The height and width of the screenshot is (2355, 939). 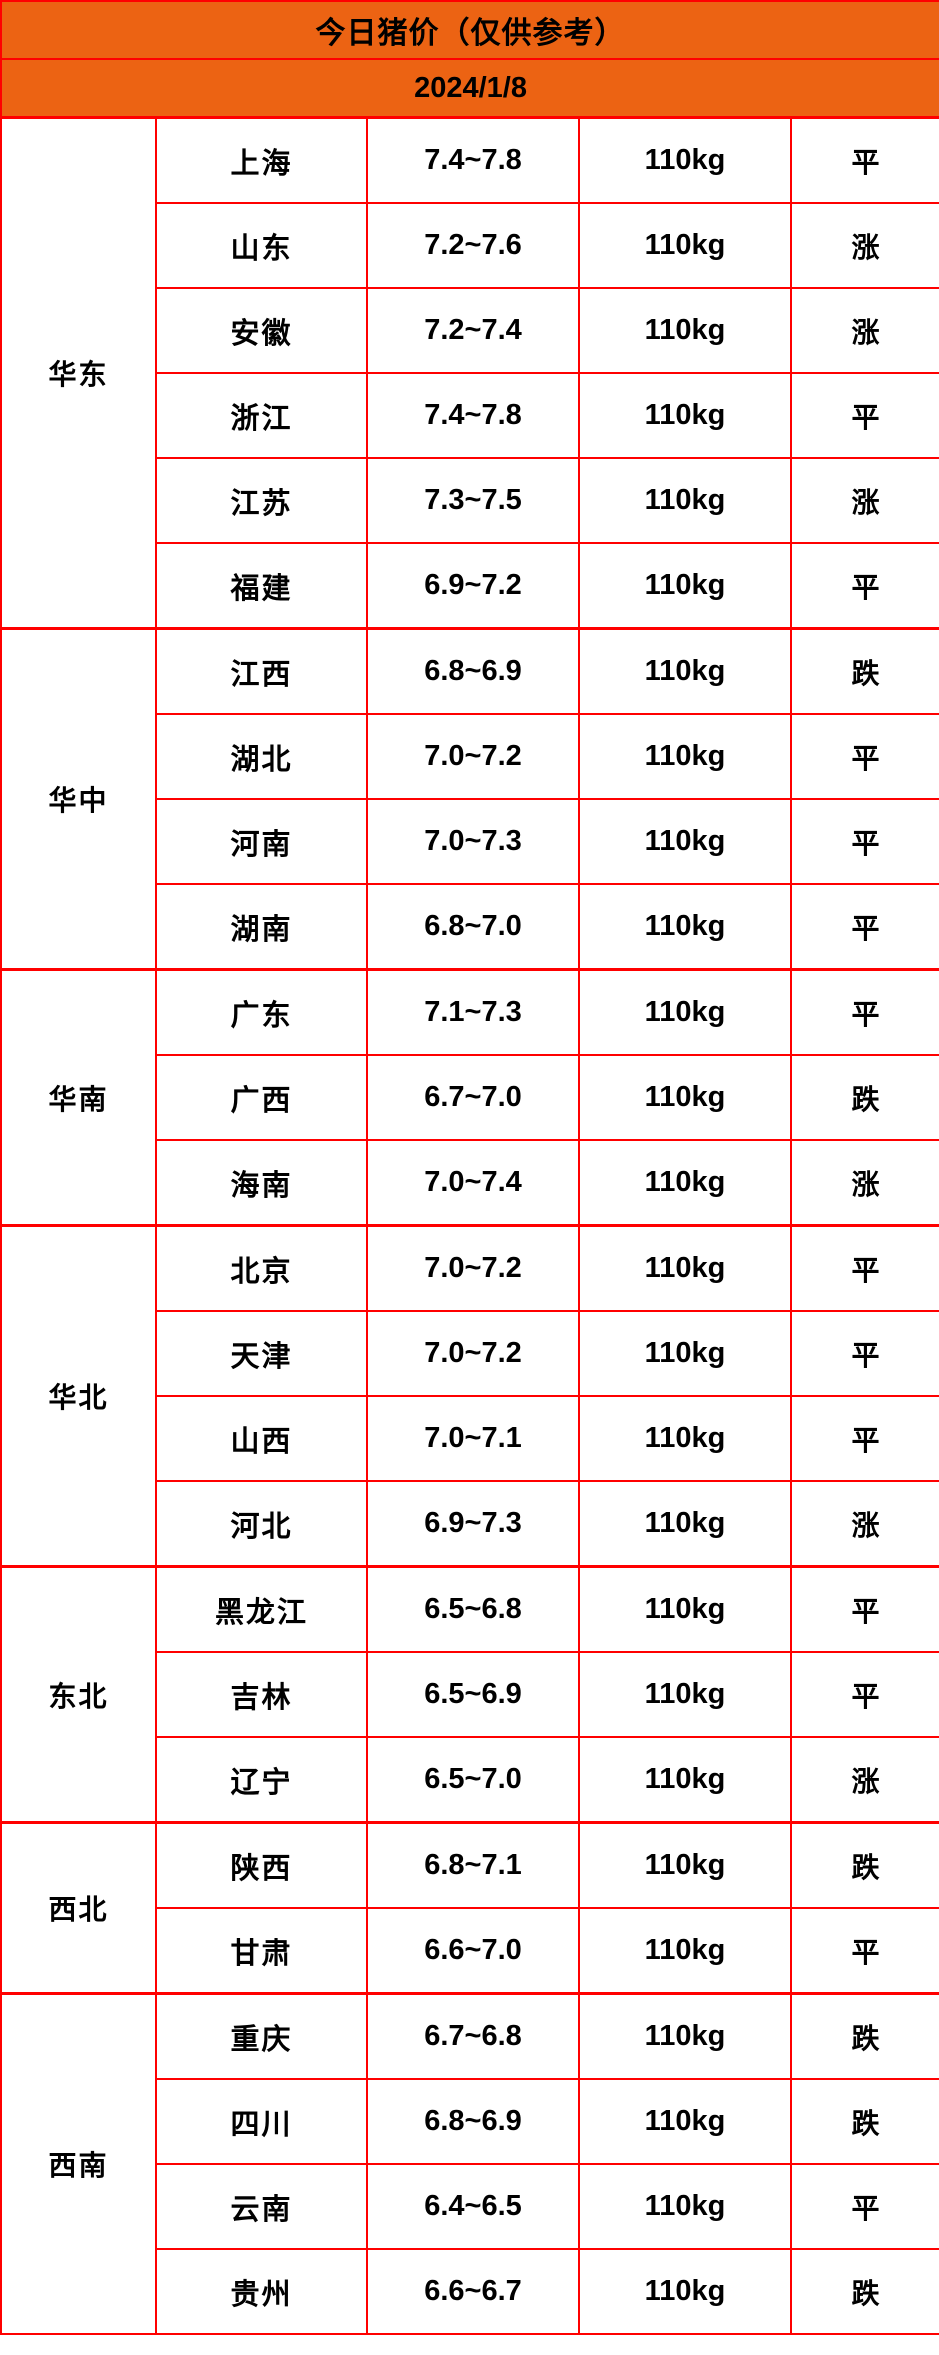 I want to click on province-name-cell: 河南, so click(x=261, y=841).